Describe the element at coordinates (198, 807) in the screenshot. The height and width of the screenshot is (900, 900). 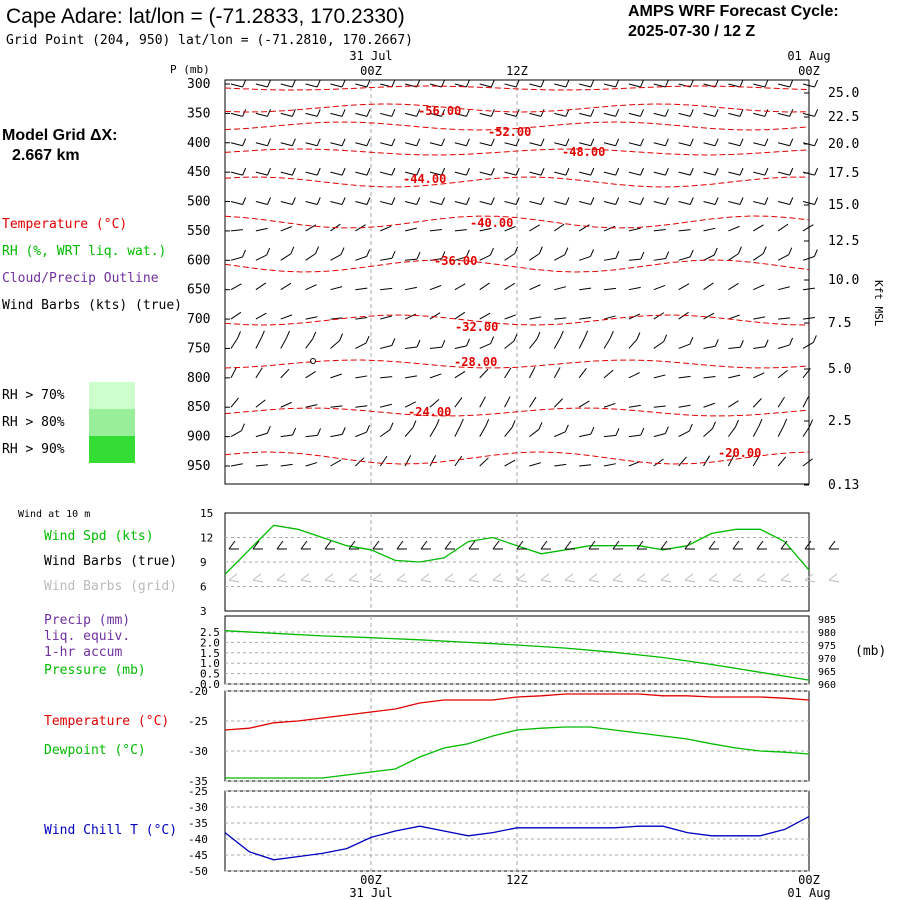
I see `windchill-tick-label: -30` at that location.